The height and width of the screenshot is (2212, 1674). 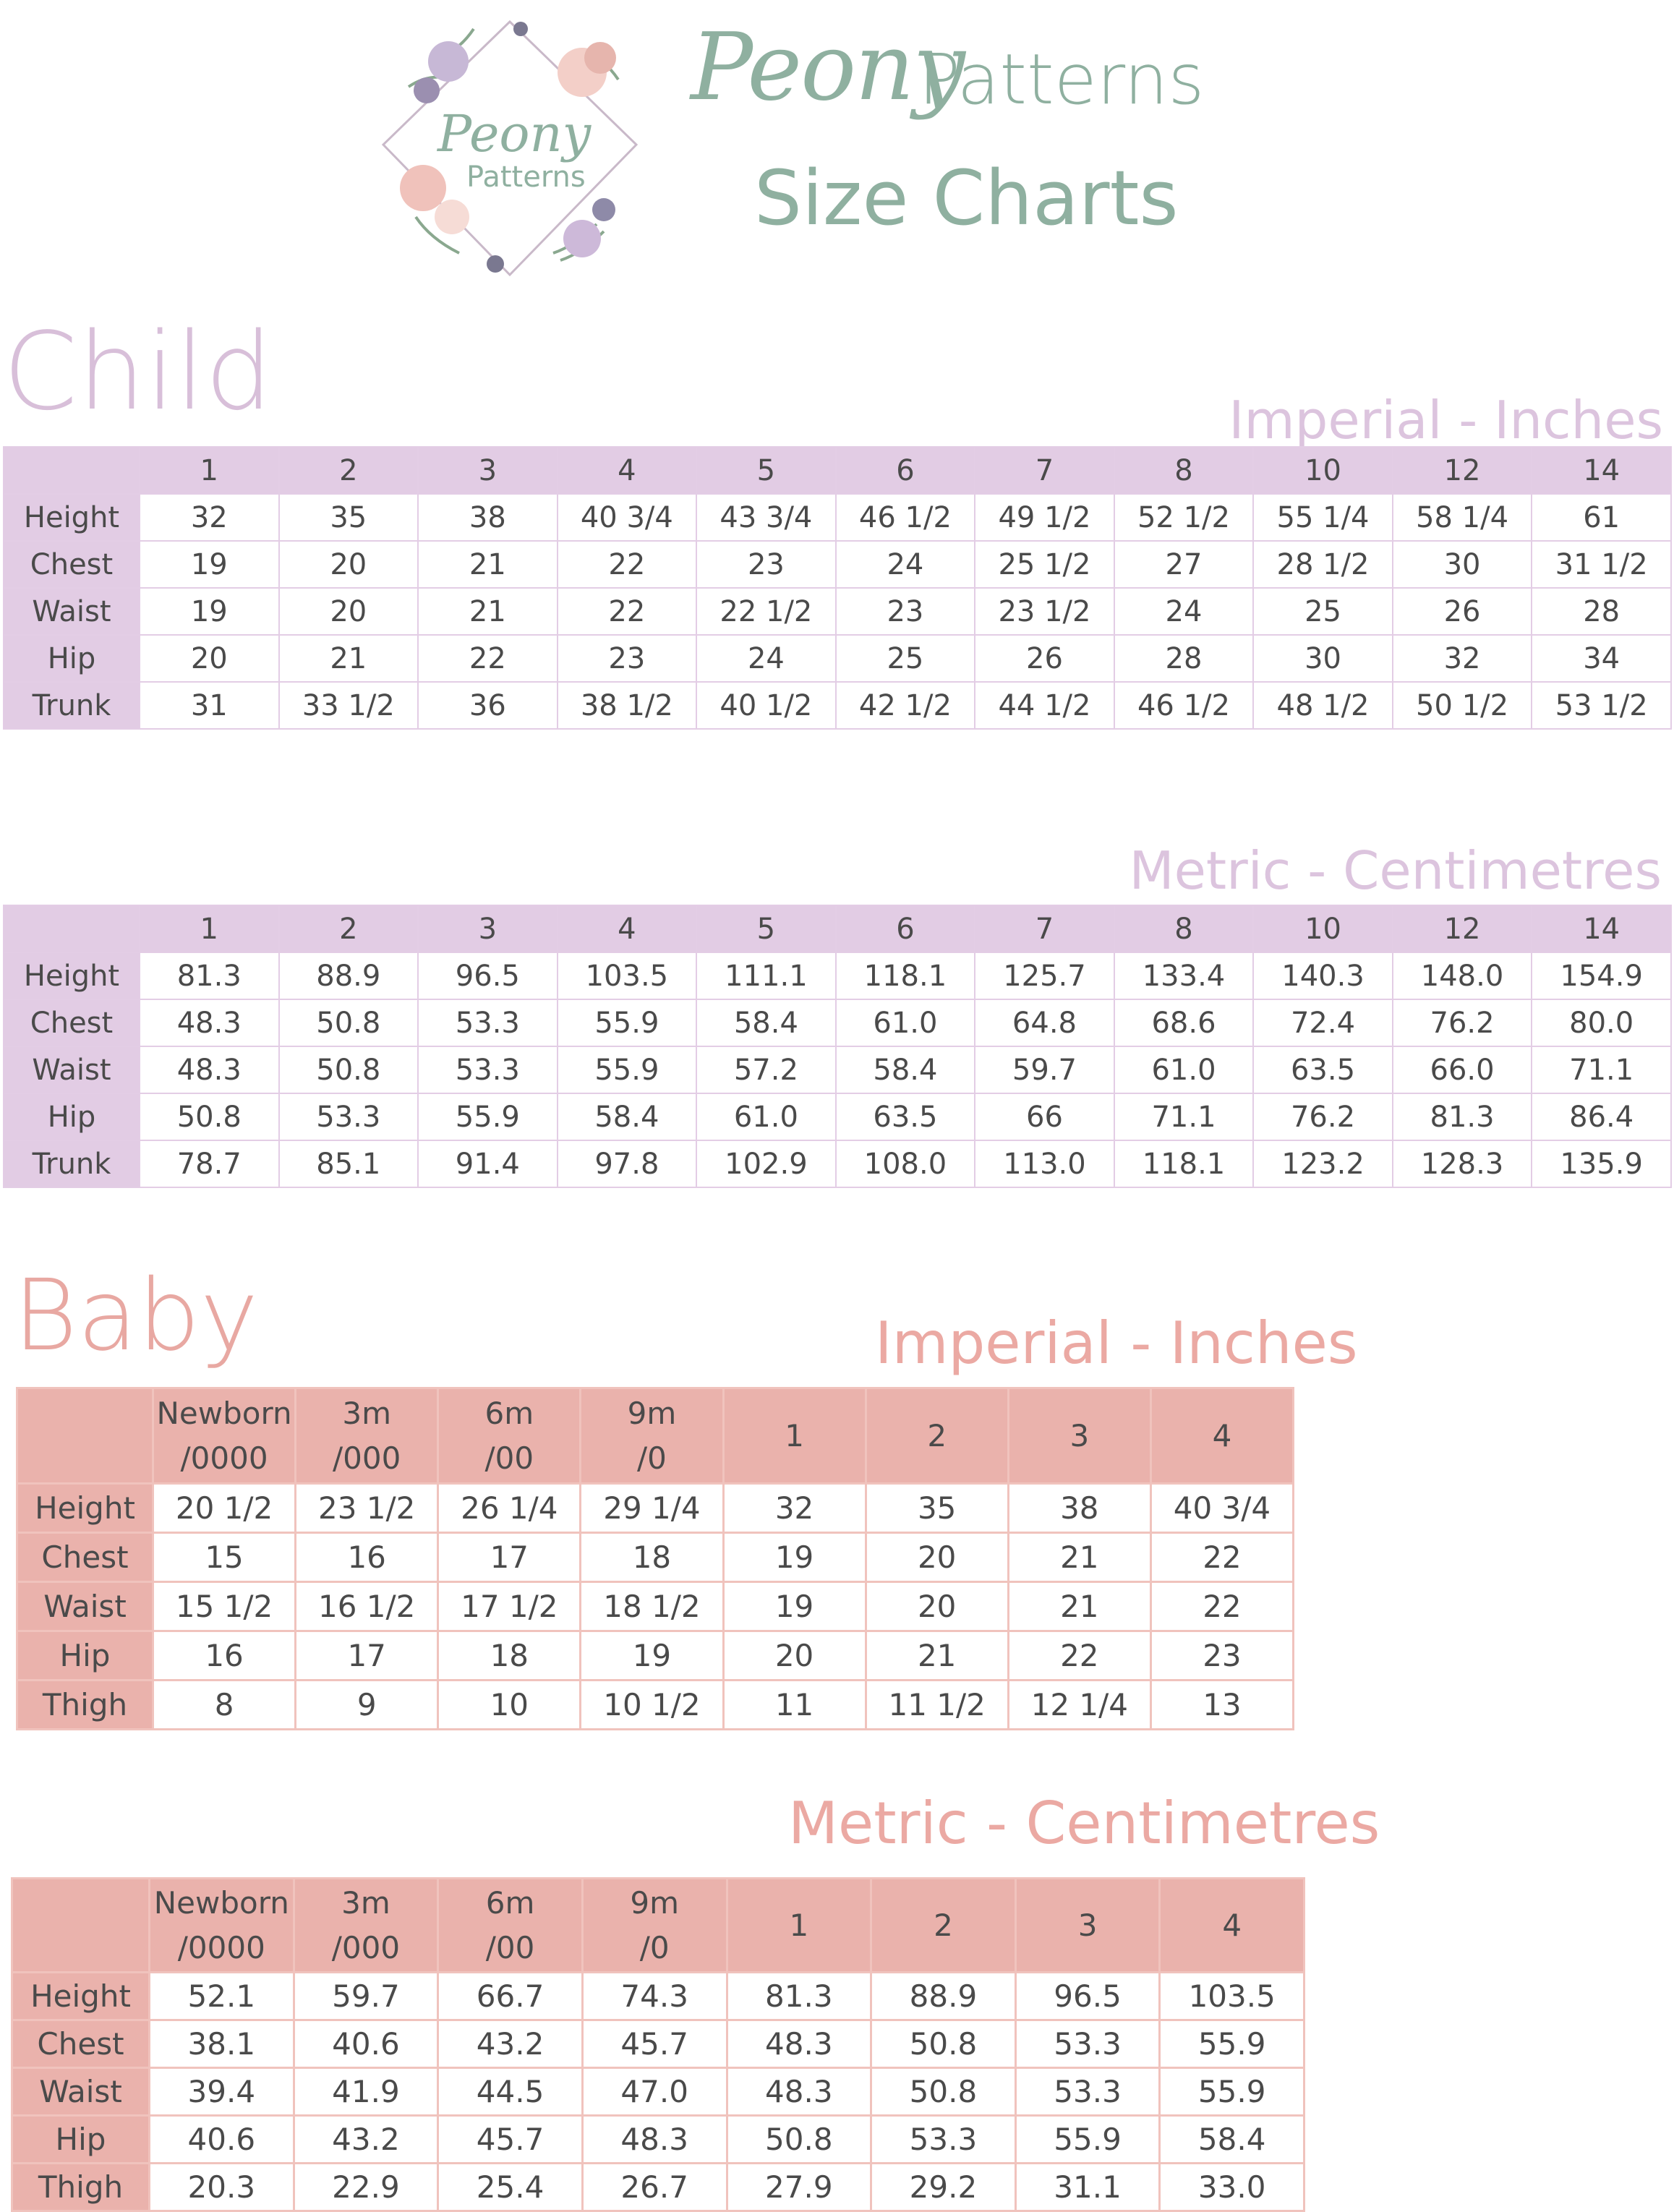 What do you see at coordinates (766, 1117) in the screenshot?
I see `table-cell: 61.0` at bounding box center [766, 1117].